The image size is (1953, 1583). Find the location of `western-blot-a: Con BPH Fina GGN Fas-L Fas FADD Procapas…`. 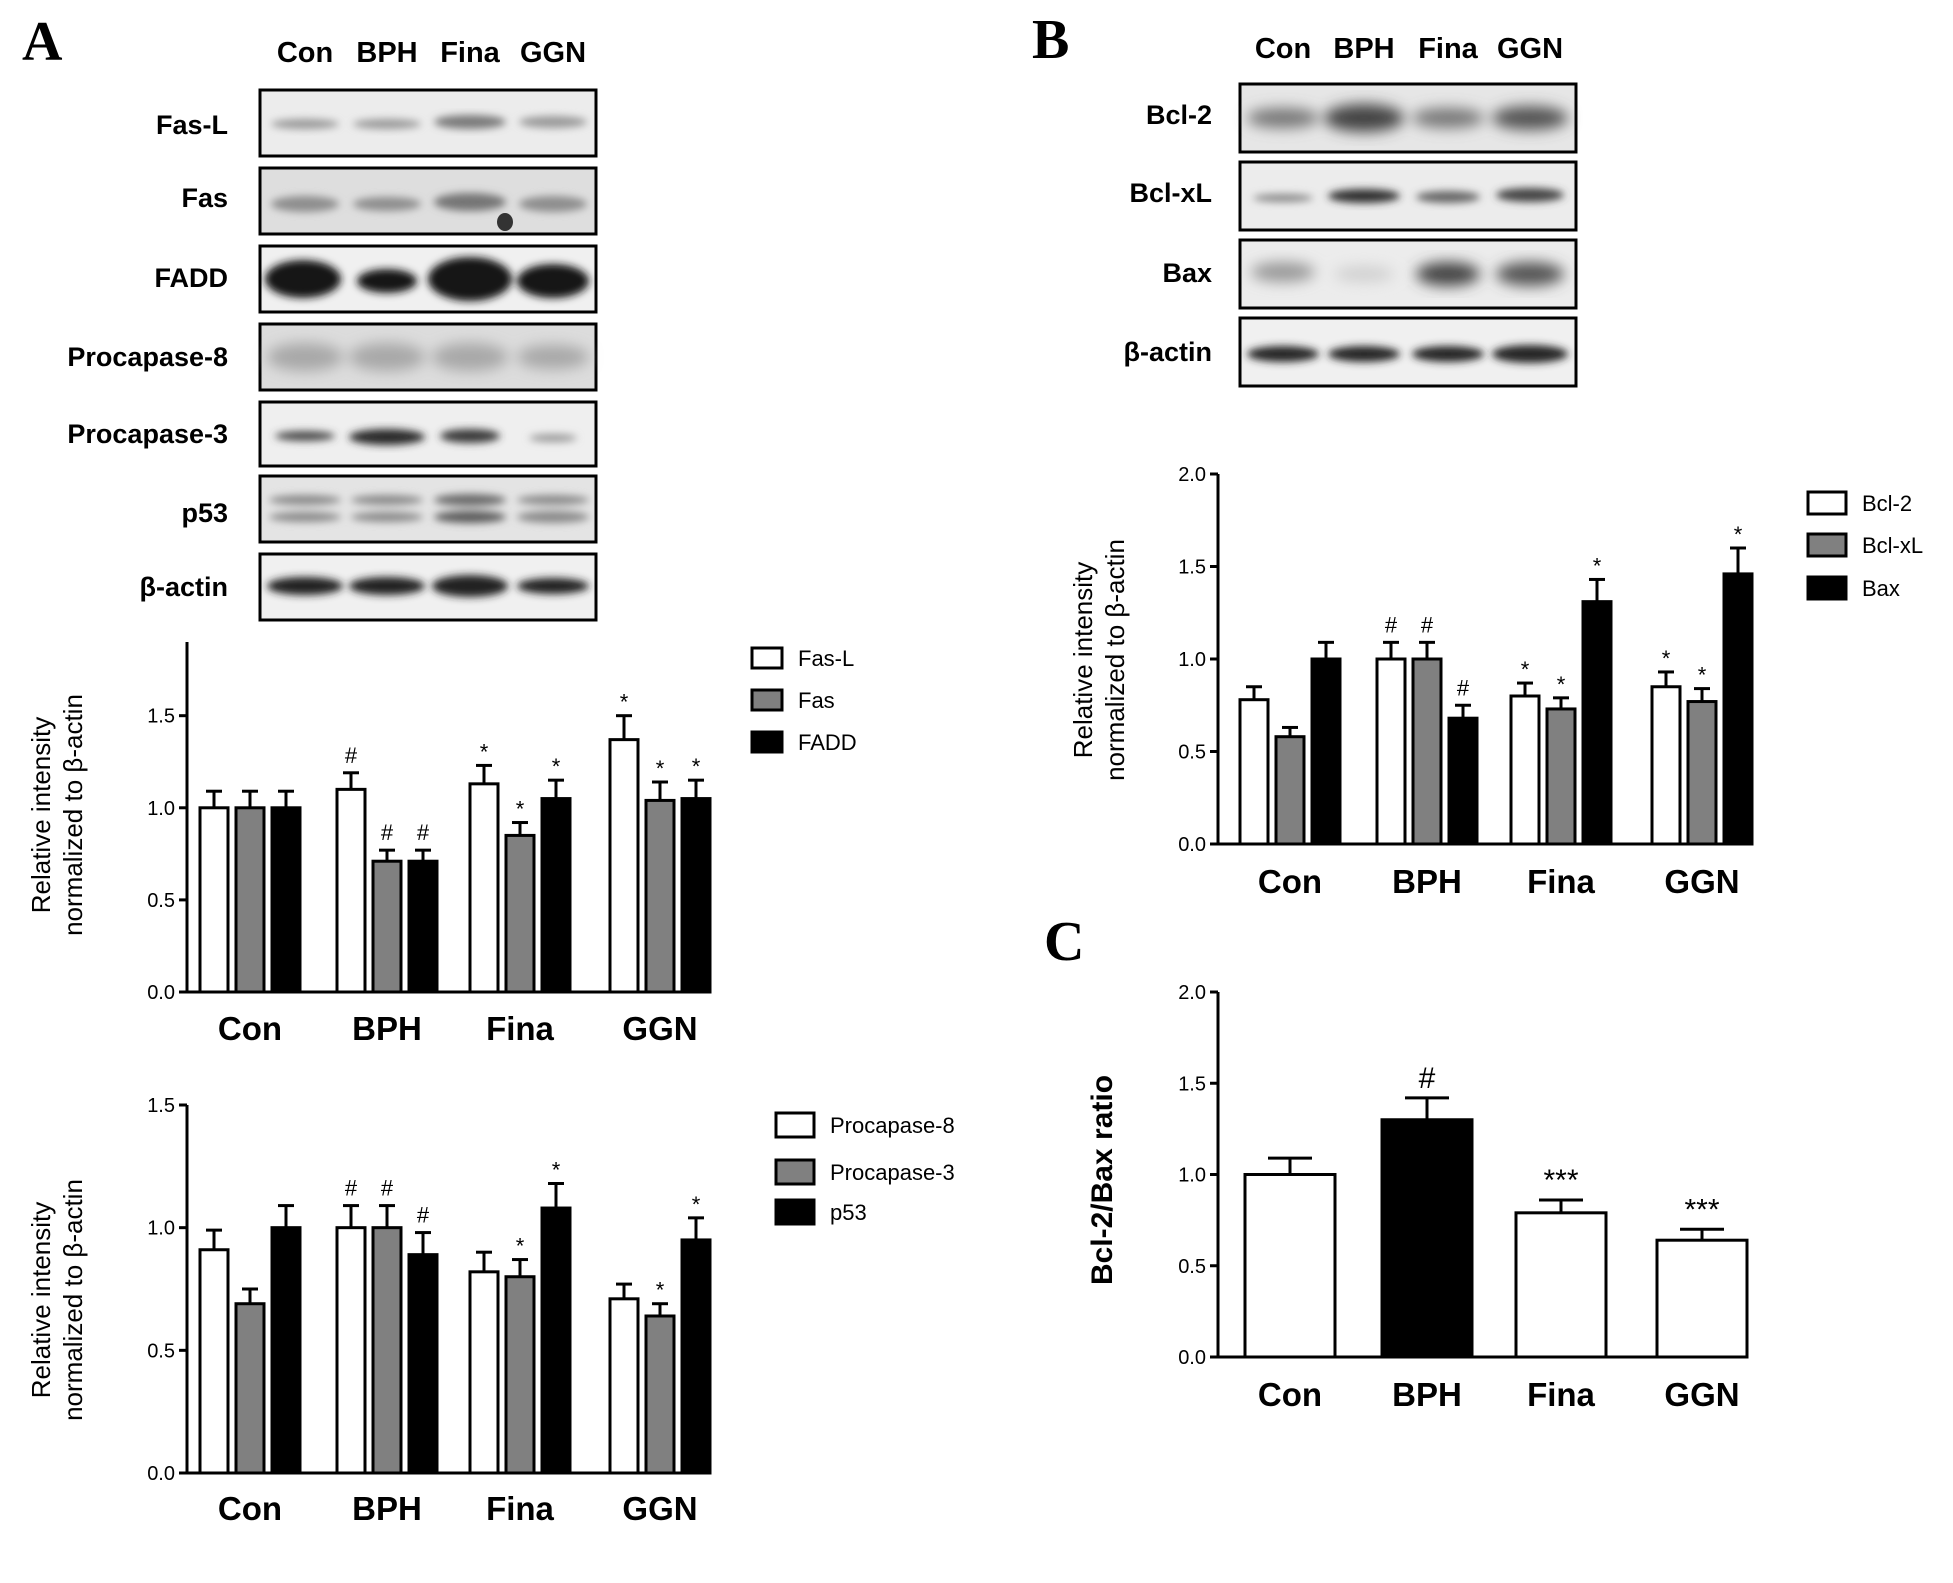

western-blot-a: Con BPH Fina GGN Fas-L Fas FADD Procapas… is located at coordinates (332, 329).